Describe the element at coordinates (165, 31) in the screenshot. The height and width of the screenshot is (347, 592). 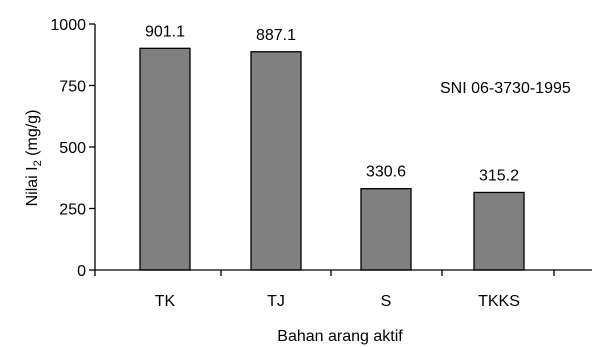
I see `data-label-tk: 901.1` at that location.